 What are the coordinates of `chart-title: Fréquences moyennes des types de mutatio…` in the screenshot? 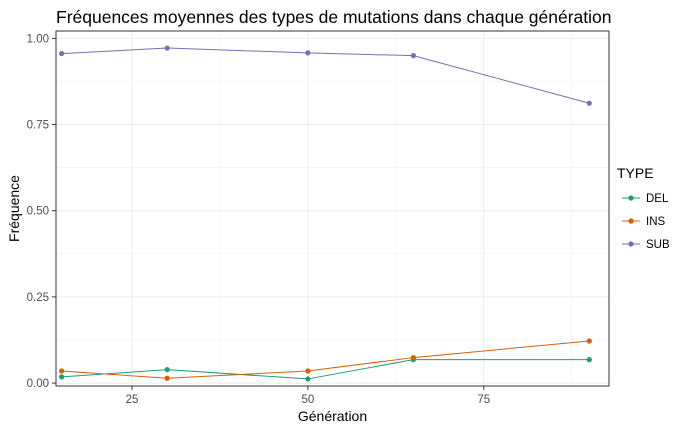 It's located at (334, 17).